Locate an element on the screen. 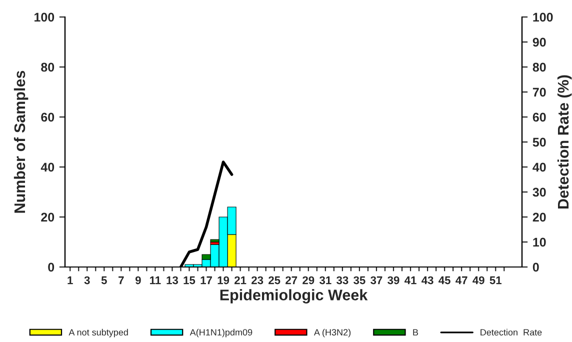  y-tick-label: 40 is located at coordinates (47, 167).